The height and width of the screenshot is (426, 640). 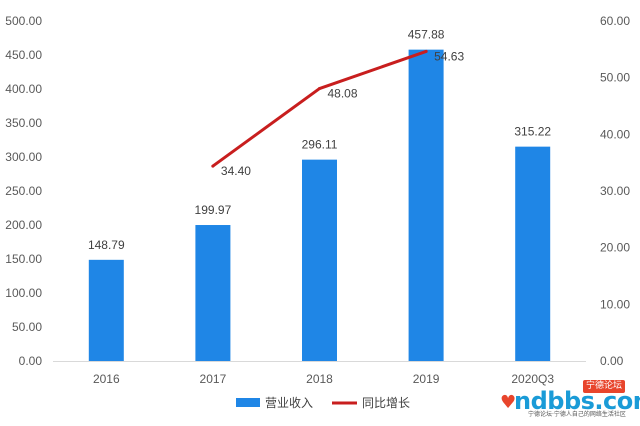 What do you see at coordinates (213, 379) in the screenshot?
I see `x-tick-label: 2017` at bounding box center [213, 379].